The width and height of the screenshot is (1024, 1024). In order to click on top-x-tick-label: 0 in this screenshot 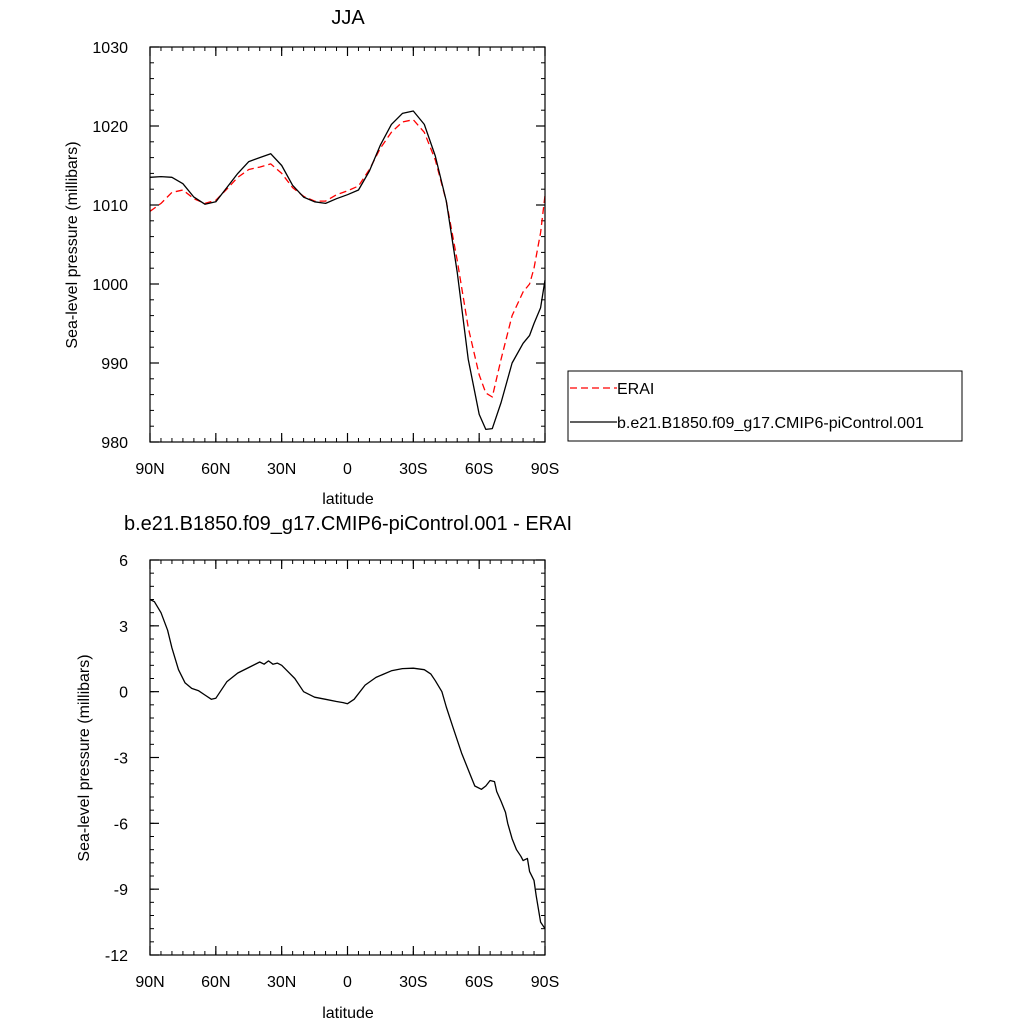, I will do `click(347, 469)`.